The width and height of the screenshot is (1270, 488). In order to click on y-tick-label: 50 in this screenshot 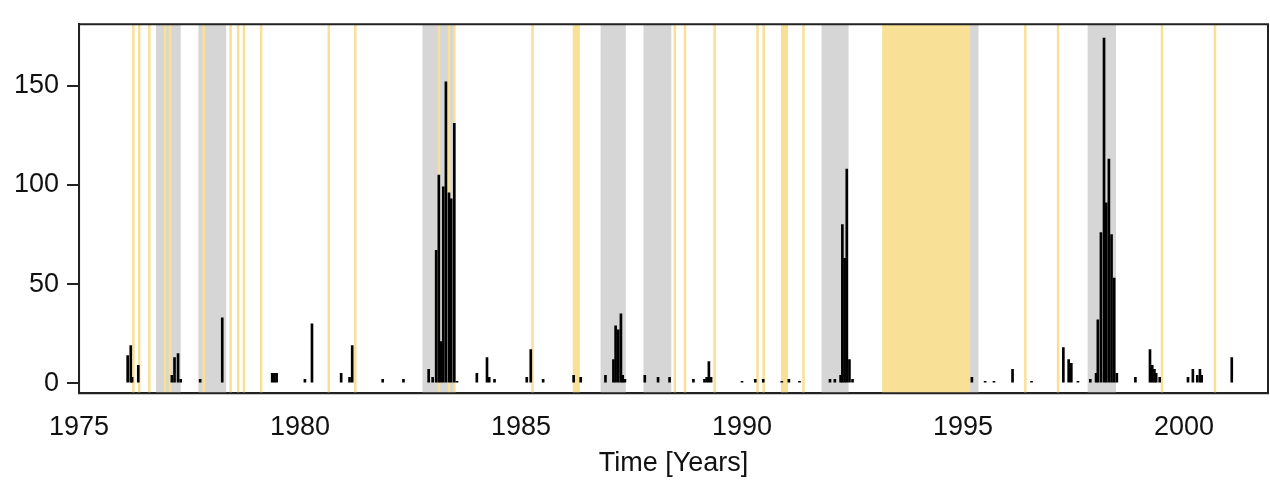, I will do `click(44, 282)`.